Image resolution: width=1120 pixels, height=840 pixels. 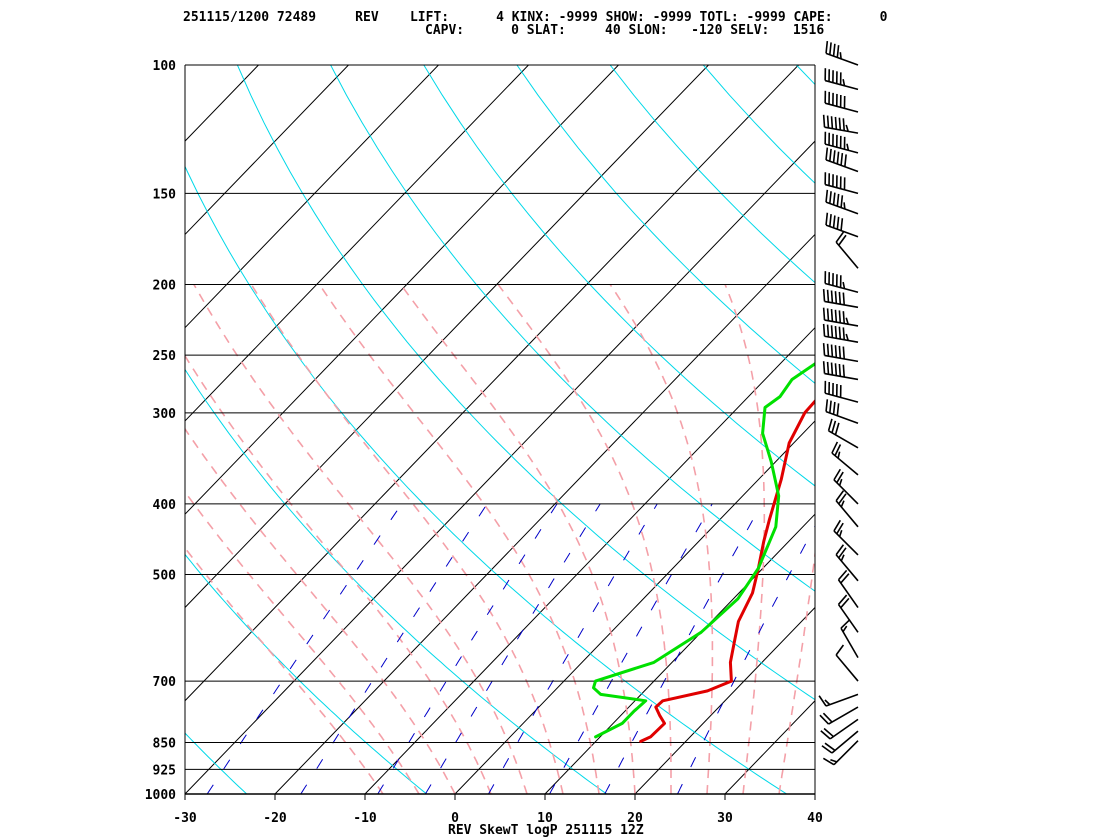 I want to click on wind-barbs, so click(x=838, y=403).